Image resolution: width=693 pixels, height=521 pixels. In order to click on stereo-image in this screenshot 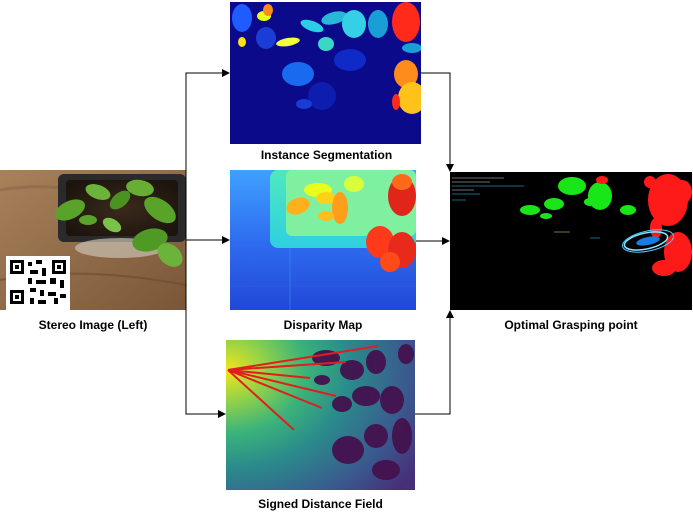, I will do `click(93, 240)`.